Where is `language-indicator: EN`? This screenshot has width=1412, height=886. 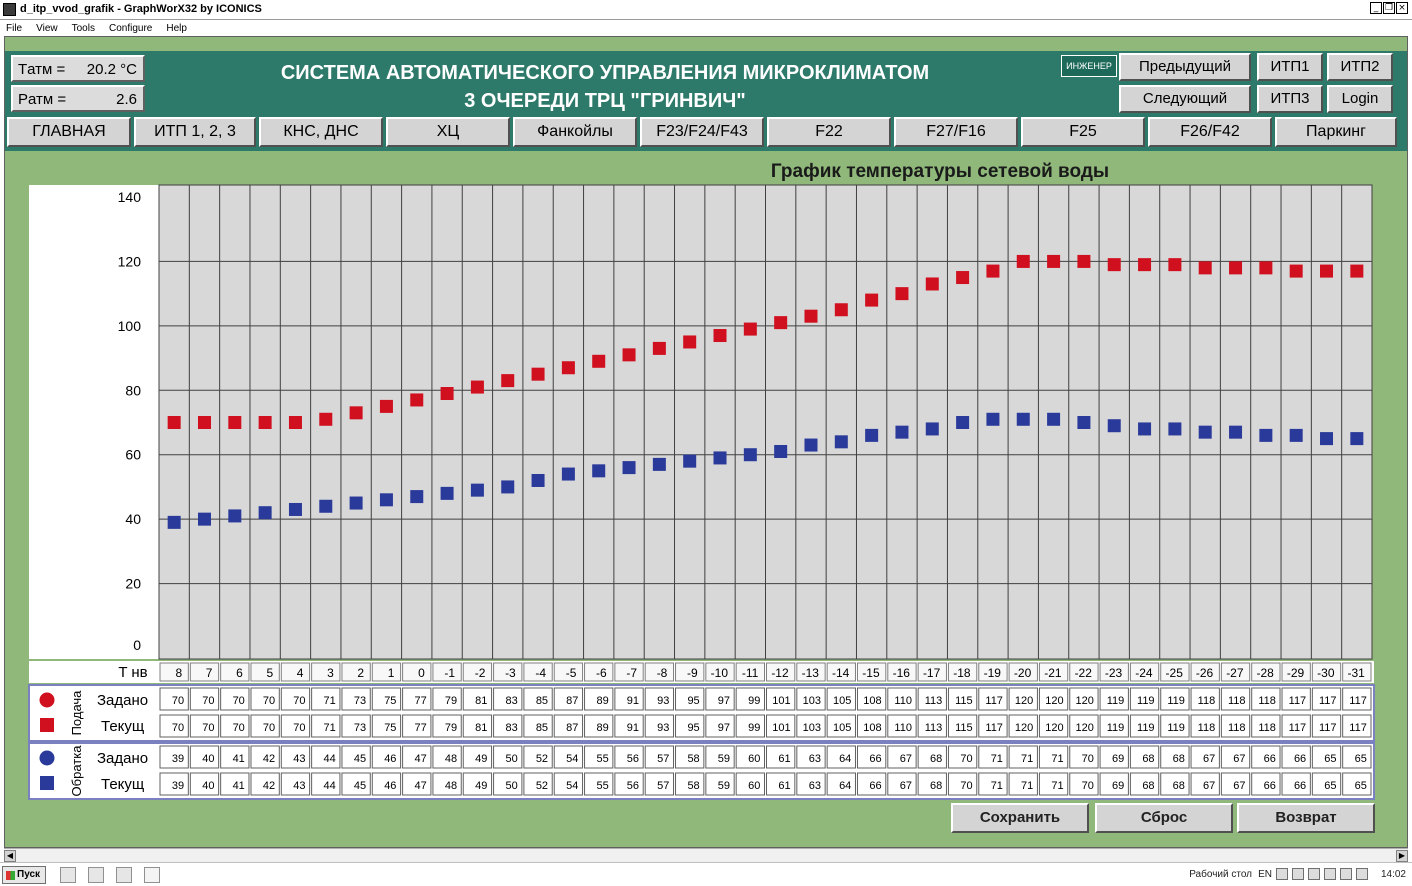 language-indicator: EN is located at coordinates (1265, 874).